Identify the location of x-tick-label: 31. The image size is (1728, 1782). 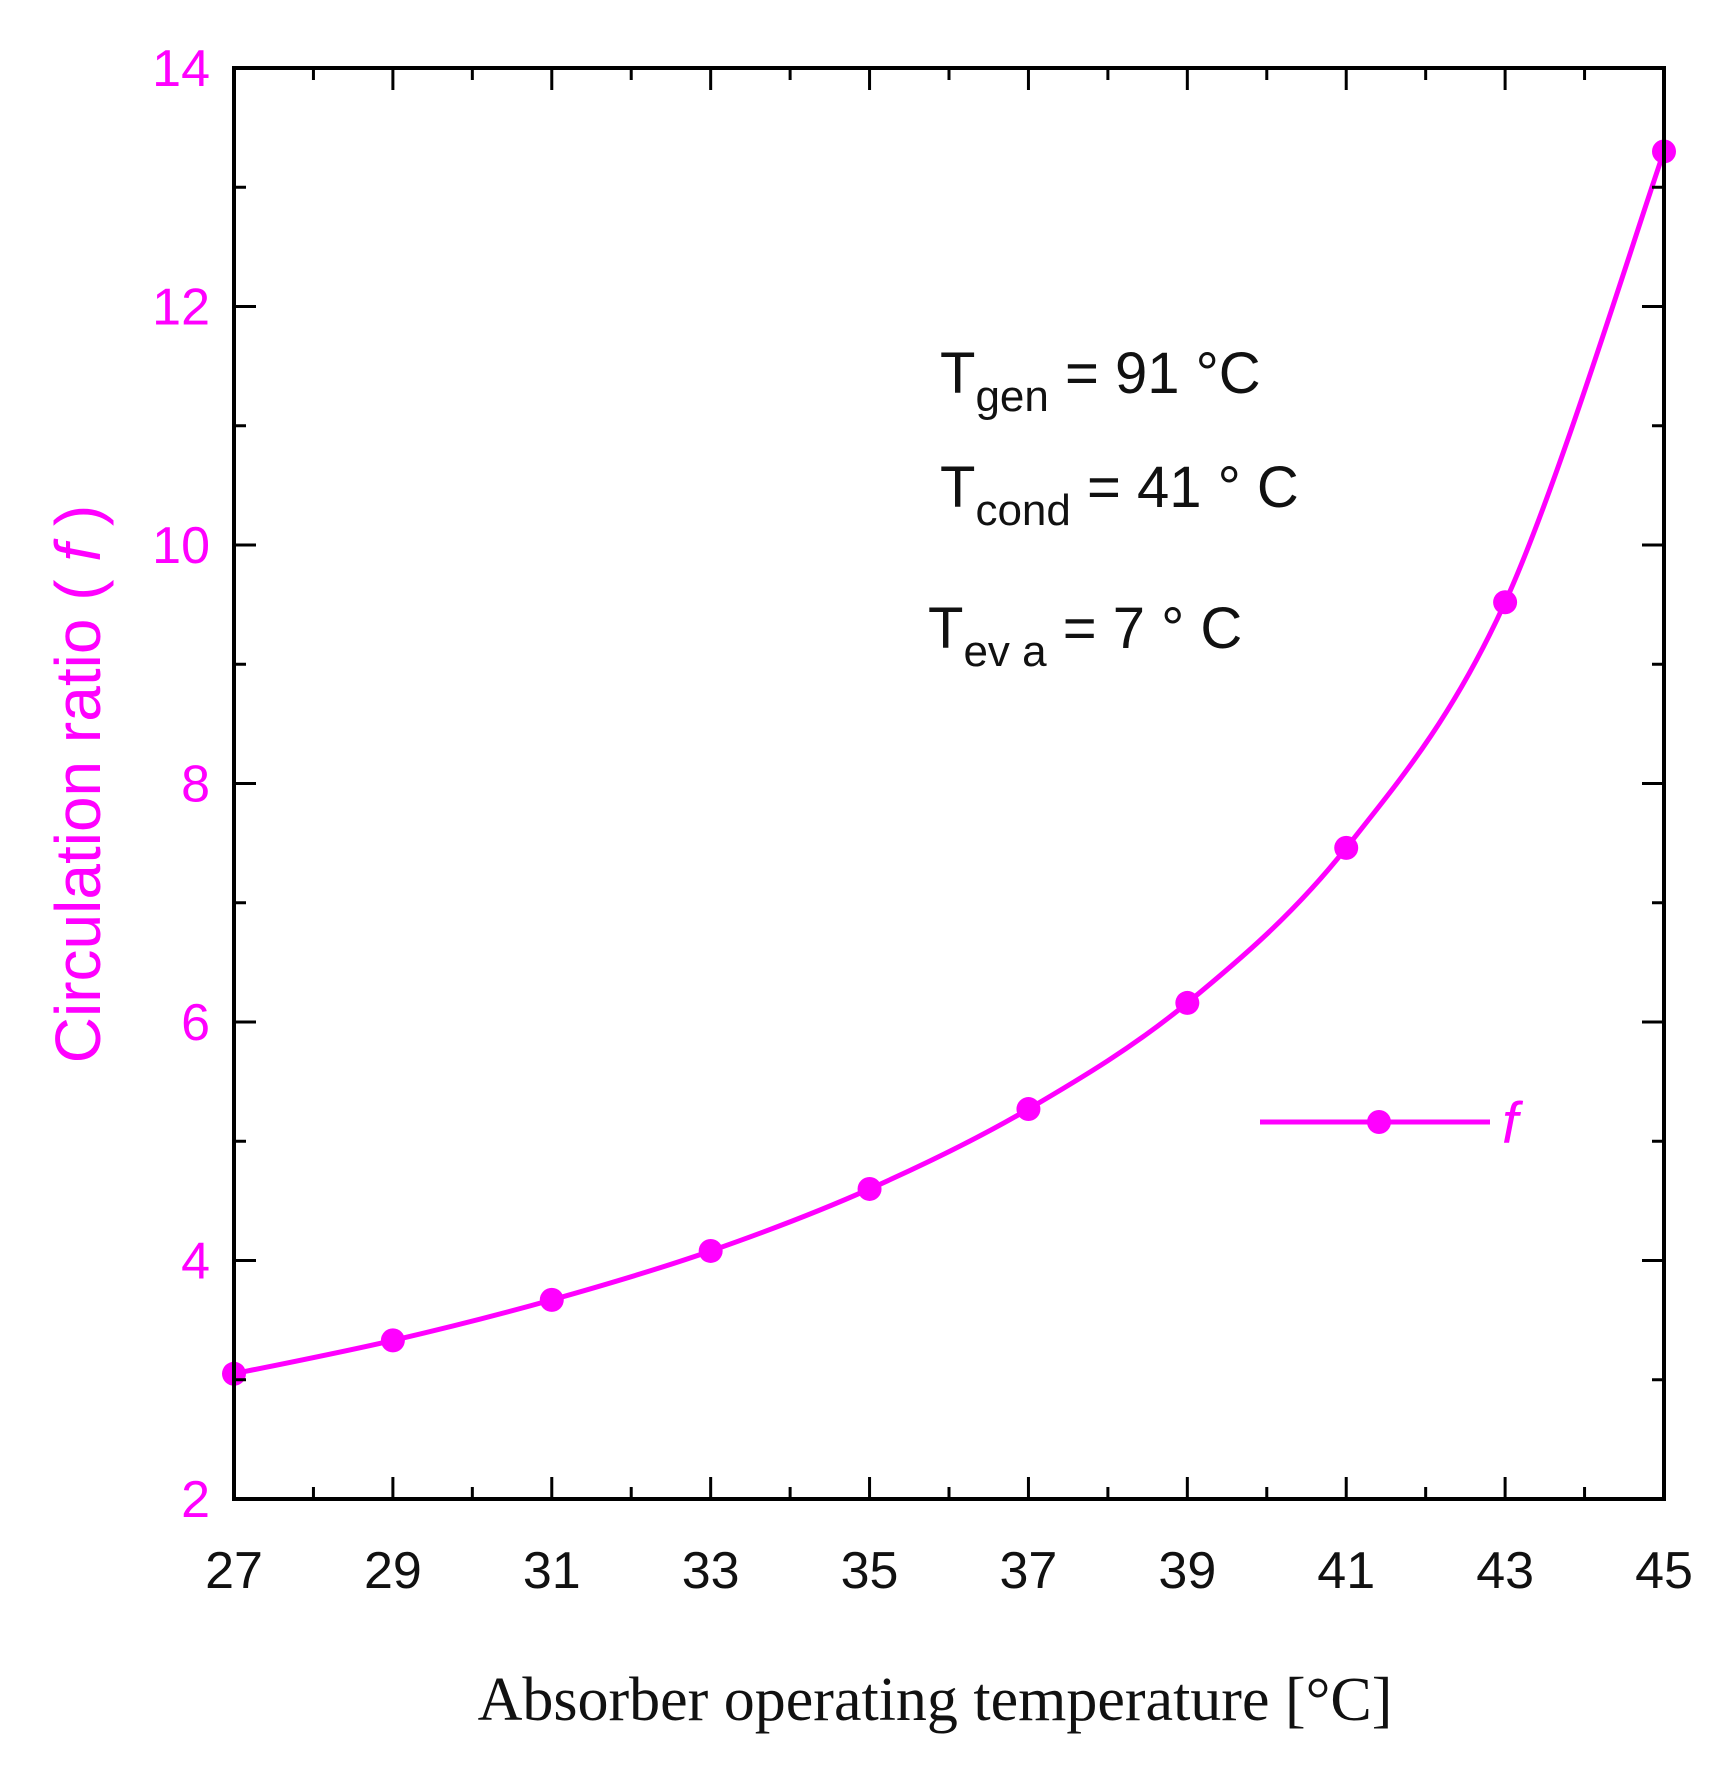
(552, 1571).